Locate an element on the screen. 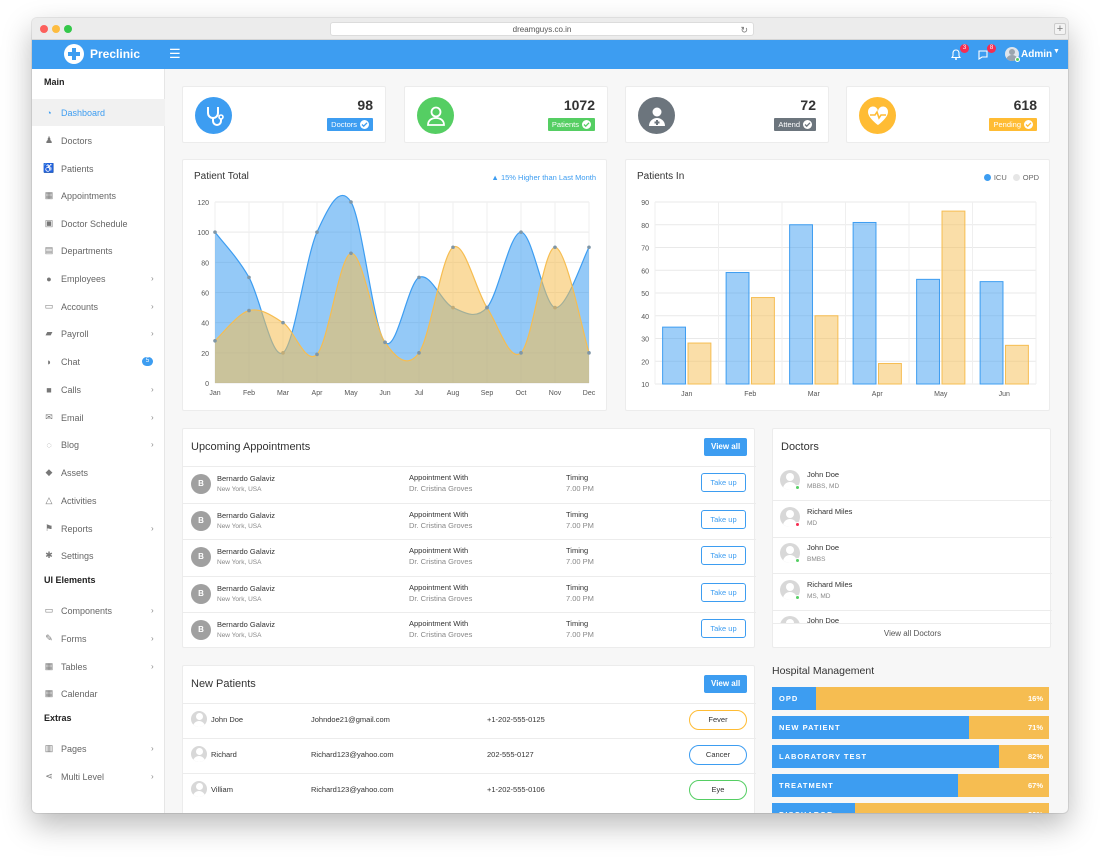 This screenshot has width=1100, height=859. appointments-view-all-button: View all is located at coordinates (726, 447).